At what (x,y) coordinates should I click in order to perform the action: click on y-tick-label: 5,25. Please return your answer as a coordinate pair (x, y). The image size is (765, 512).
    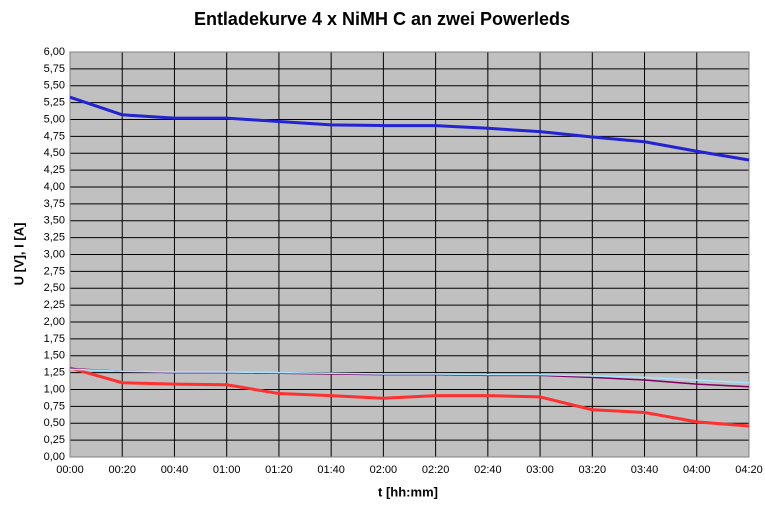
    Looking at the image, I should click on (54, 103).